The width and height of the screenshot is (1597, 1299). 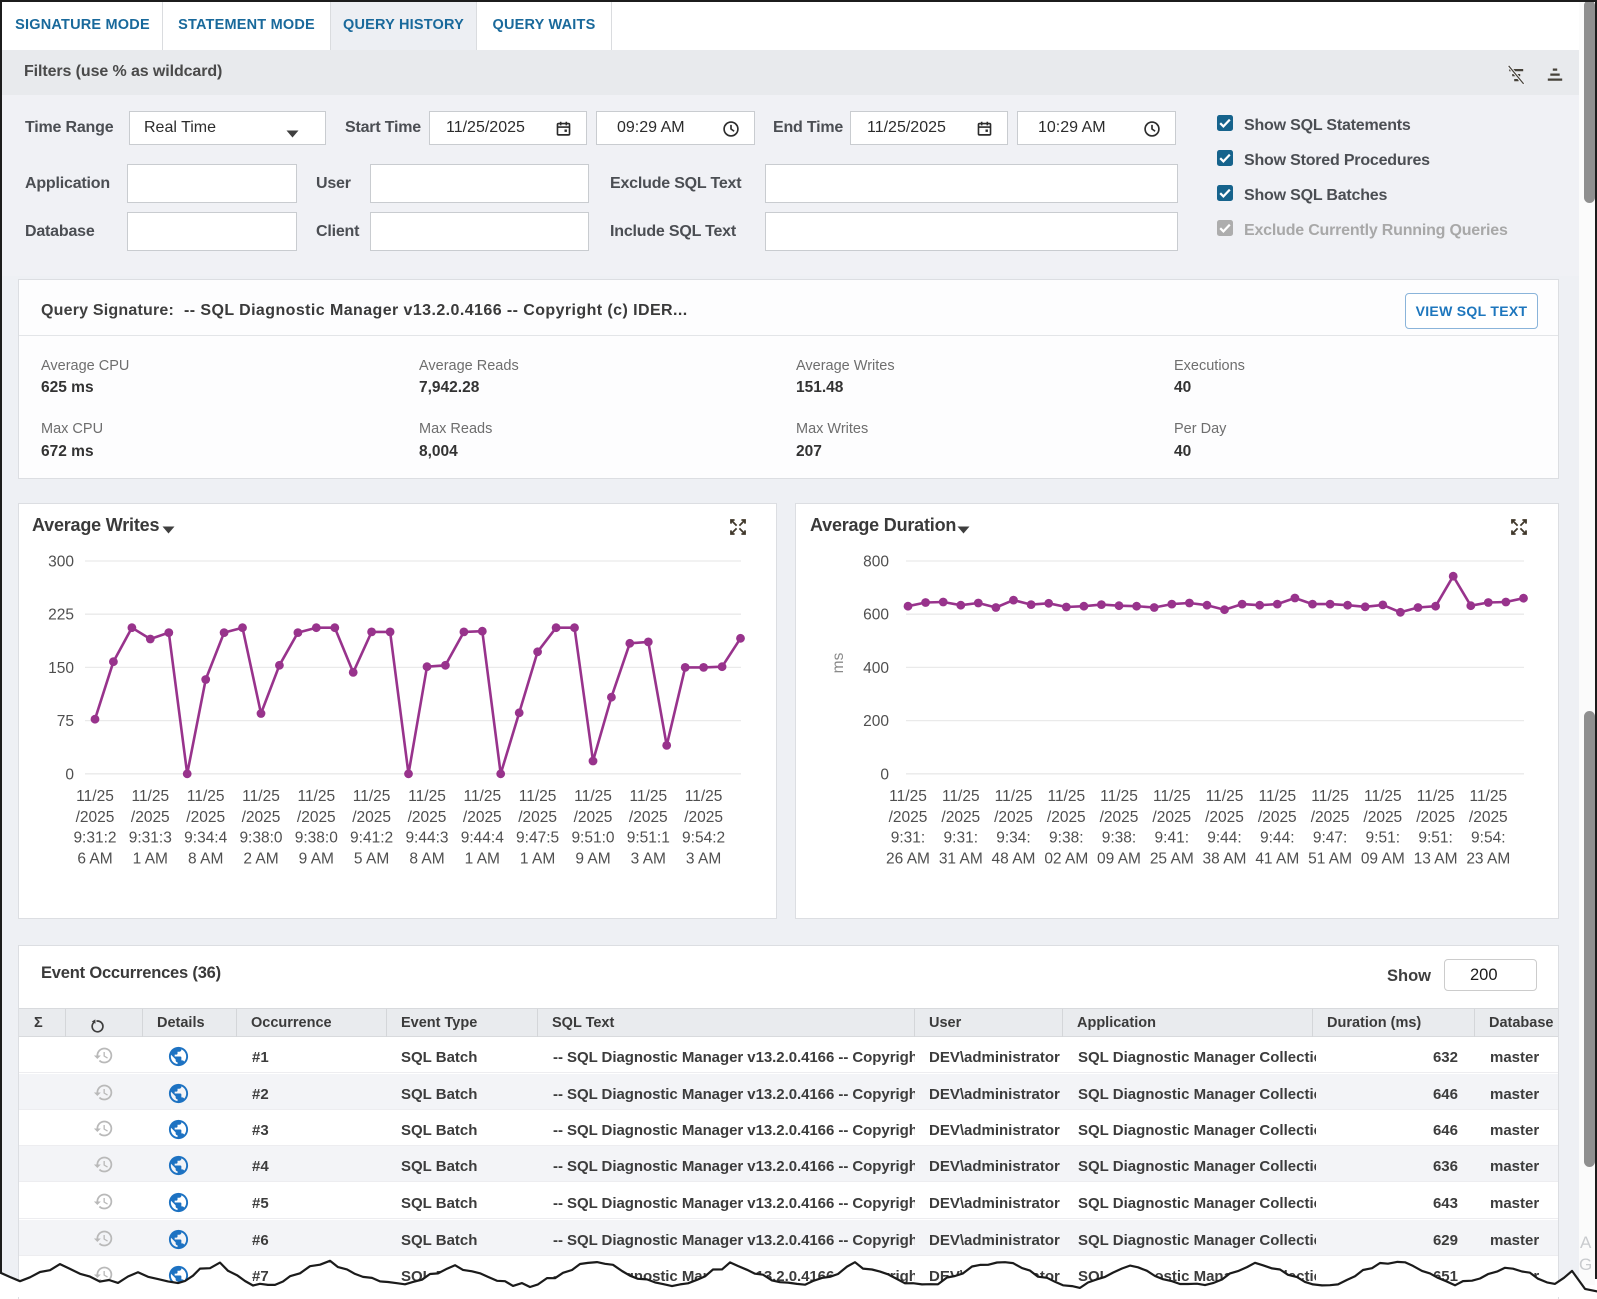 I want to click on svg-text: 51 AM, so click(x=1330, y=858).